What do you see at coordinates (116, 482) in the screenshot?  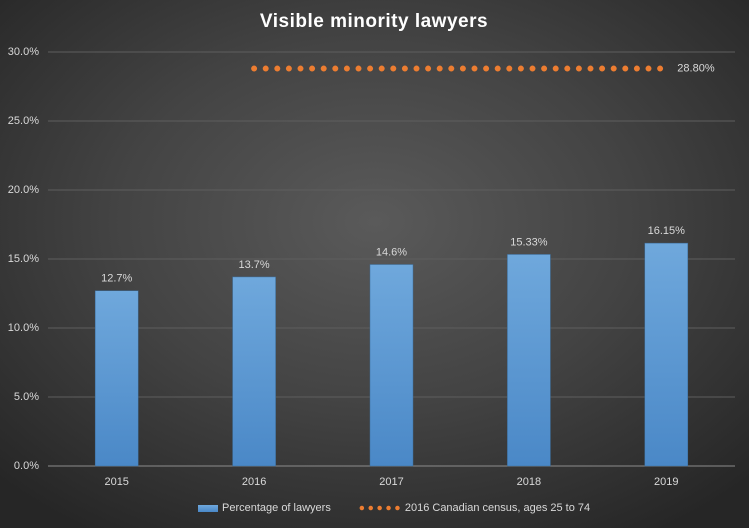 I see `x-tick-label: 2015` at bounding box center [116, 482].